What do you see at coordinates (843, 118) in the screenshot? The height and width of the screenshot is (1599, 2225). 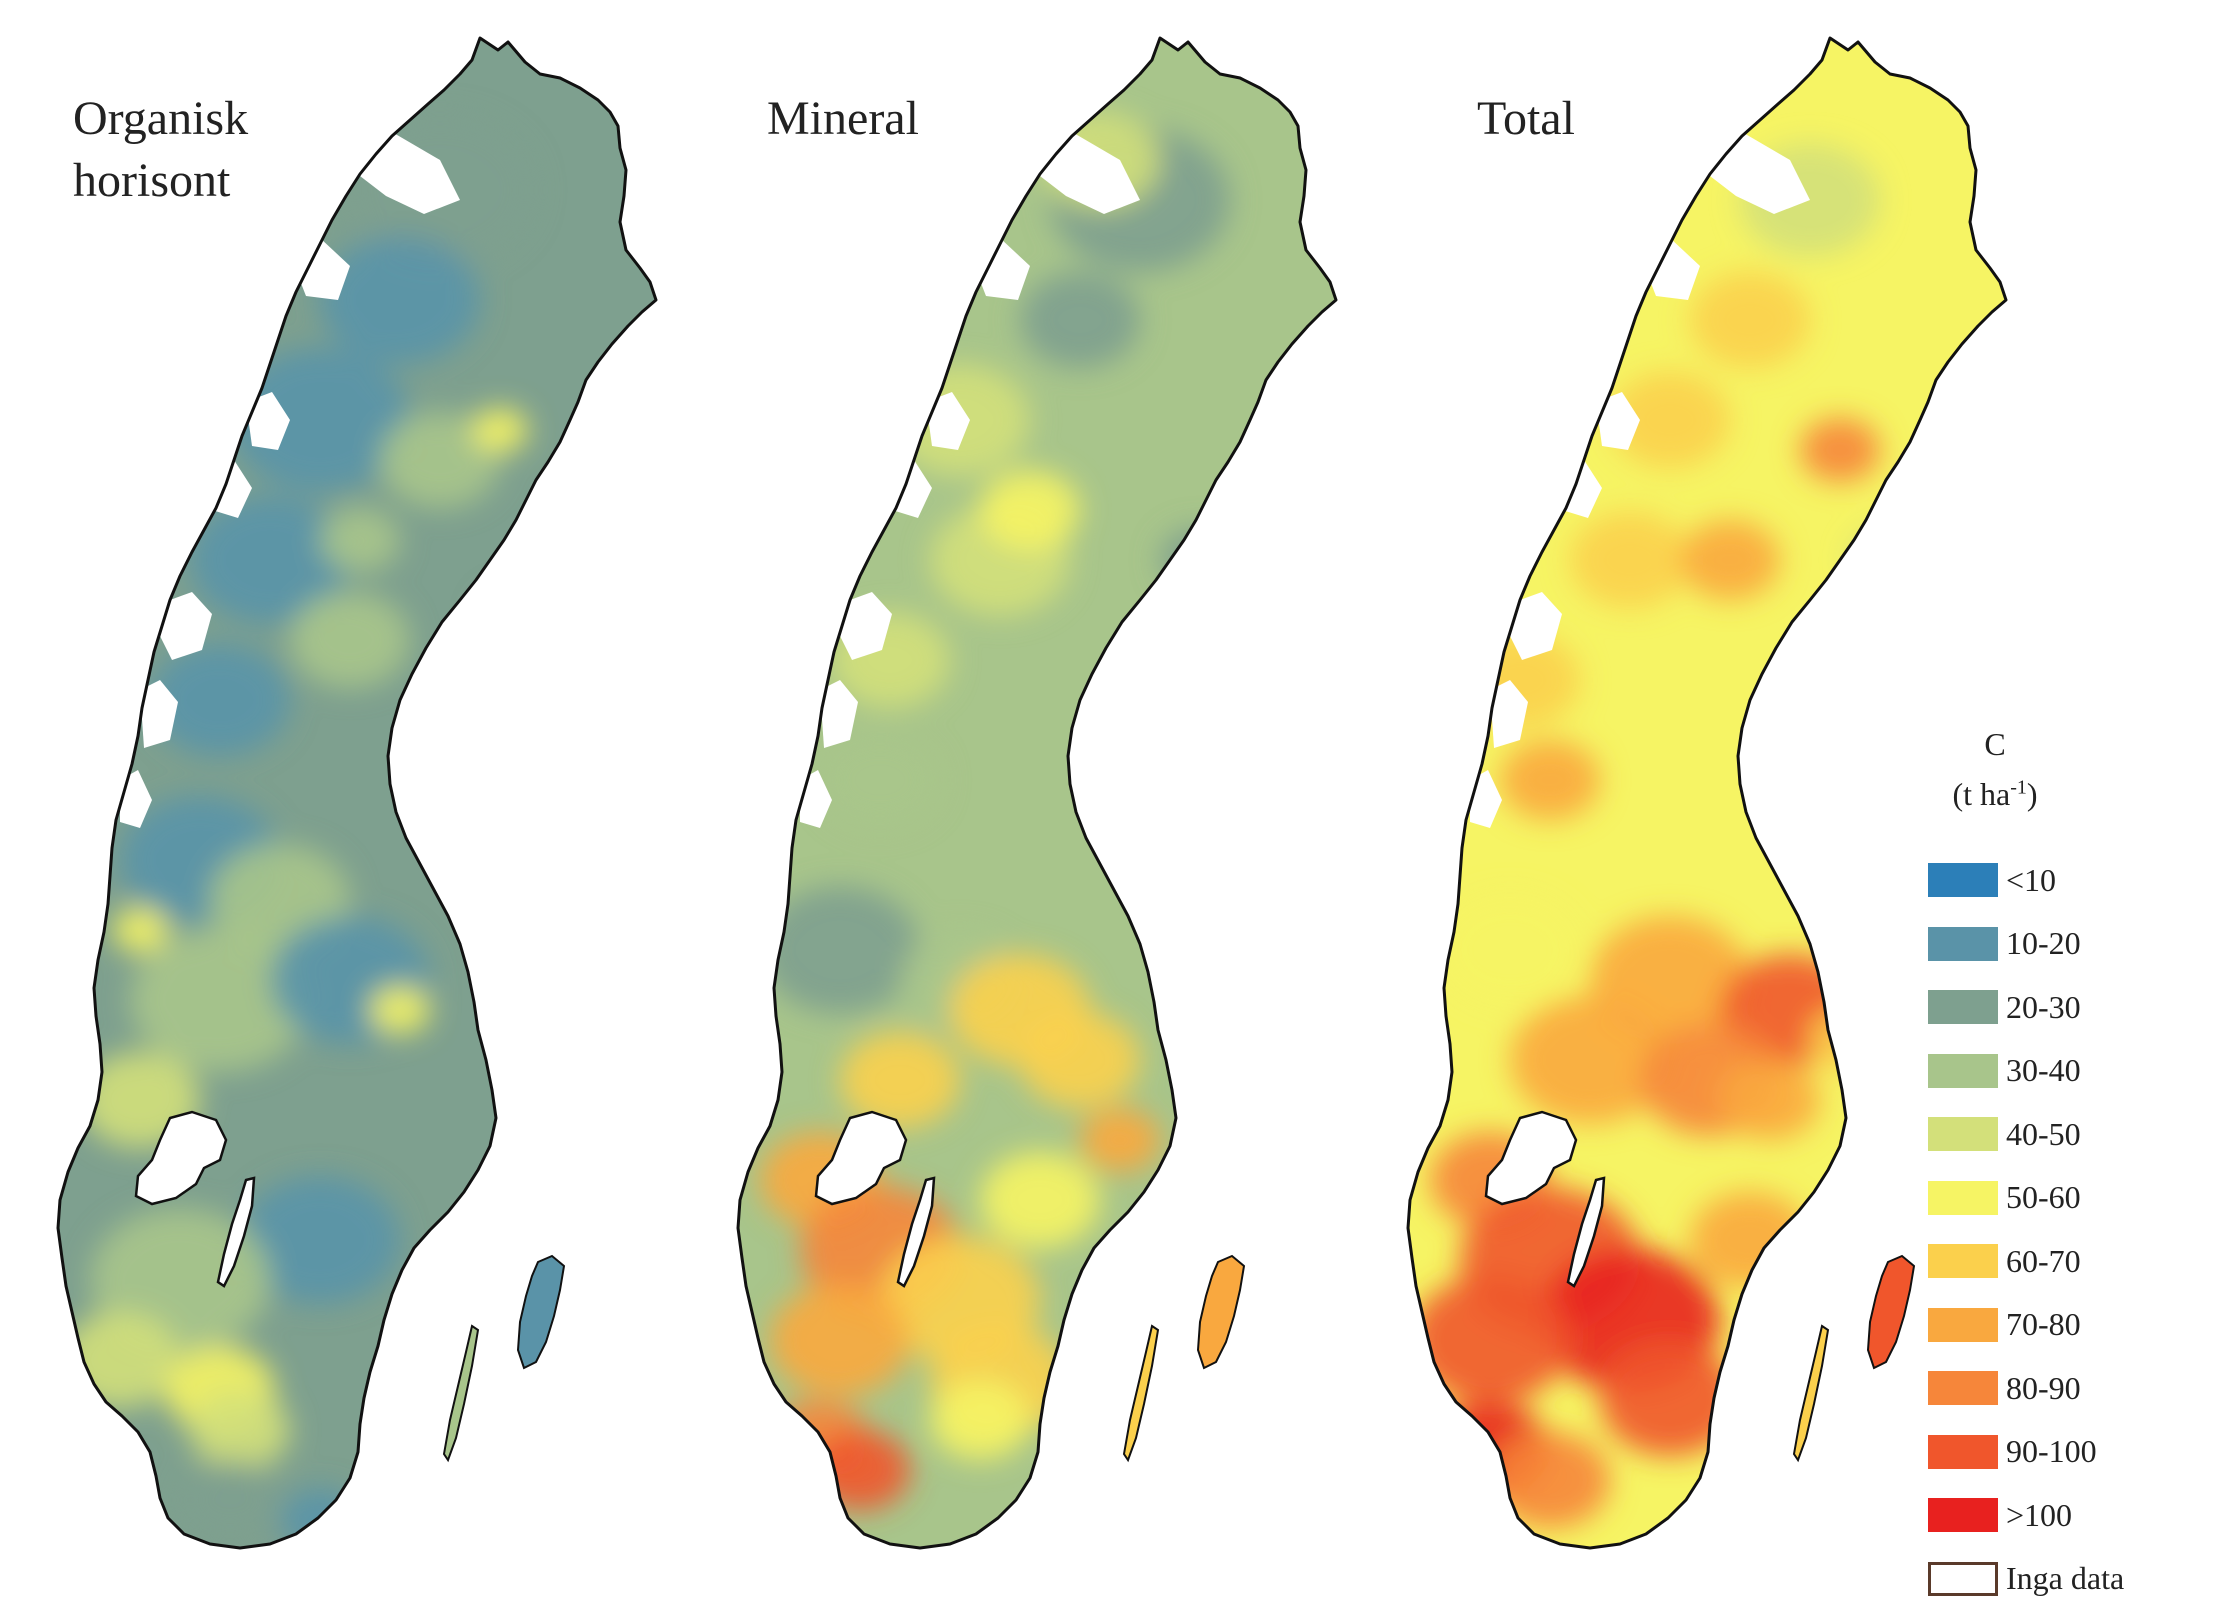 I see `panel-title-mineral: Mineral` at bounding box center [843, 118].